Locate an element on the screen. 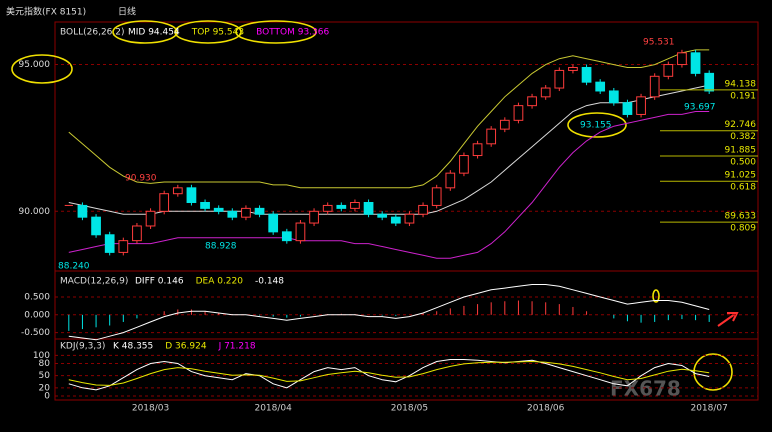 Image resolution: width=772 pixels, height=432 pixels. x-tick-label: 2018/06 is located at coordinates (546, 409).